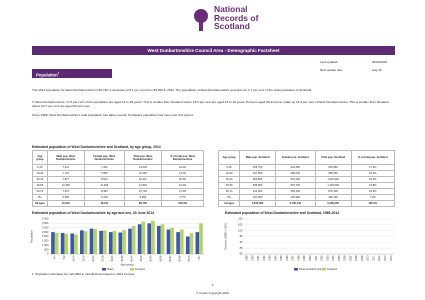  Describe the element at coordinates (72, 73) in the screenshot. I see `section-header: Population1` at that location.